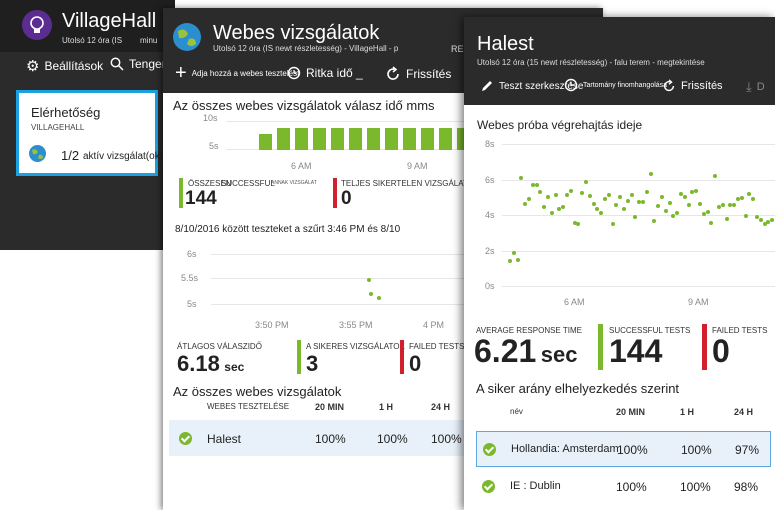  I want to click on time-range-button: Ritka idő _, so click(325, 73).